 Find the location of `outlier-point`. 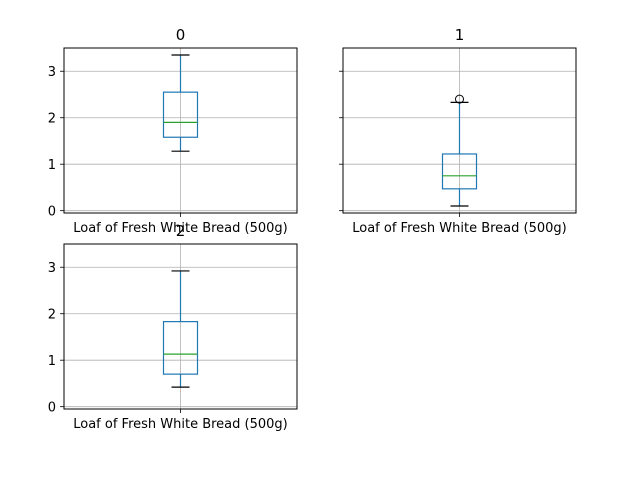

outlier-point is located at coordinates (459, 99).